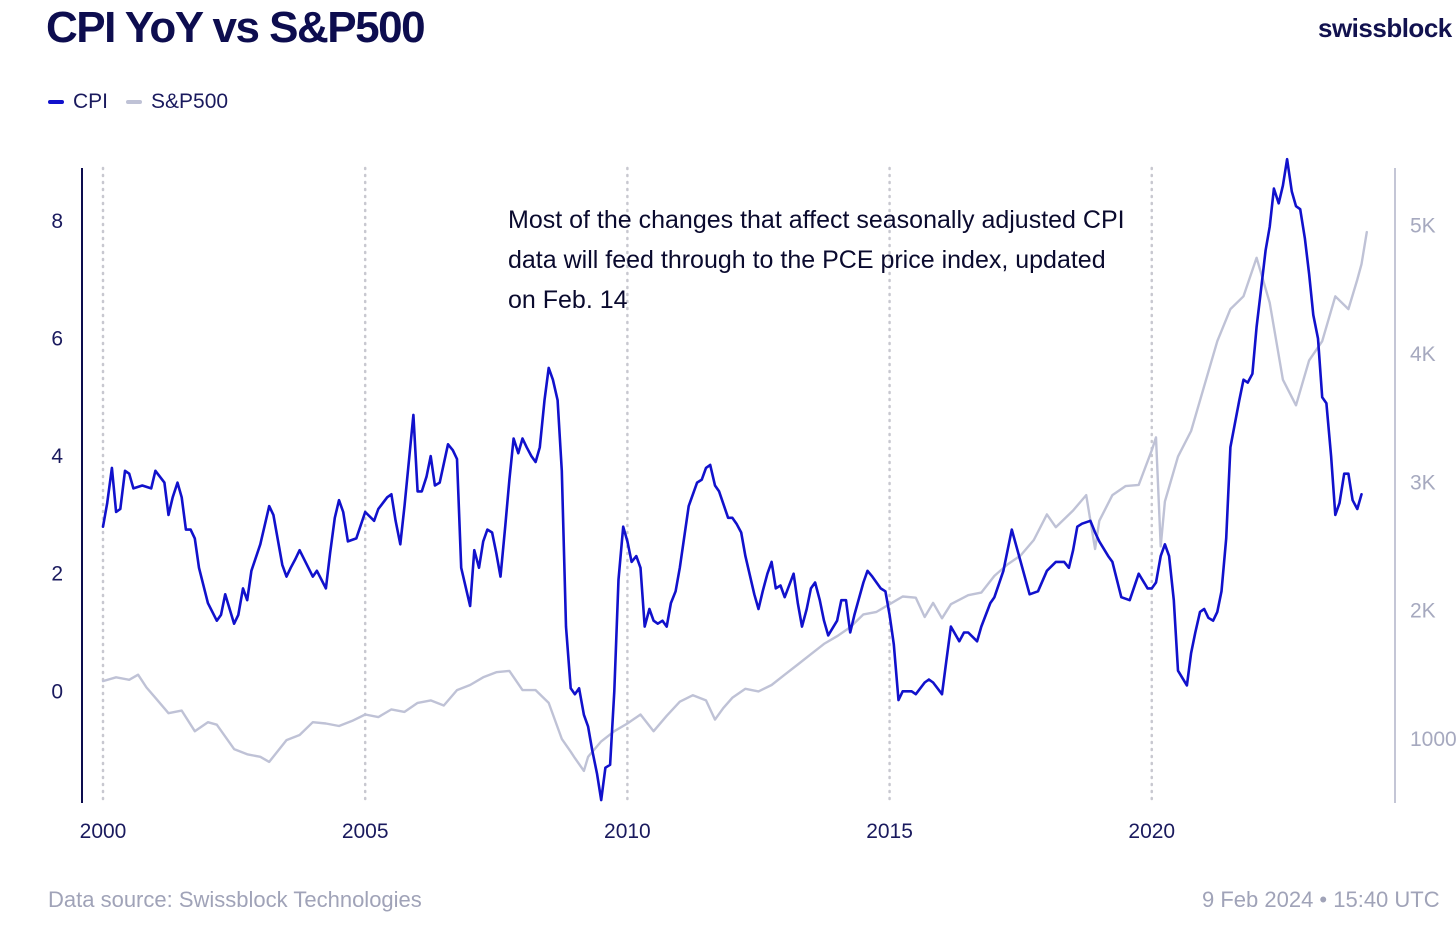 The image size is (1456, 937). What do you see at coordinates (57, 691) in the screenshot?
I see `y-left-tick-0: 0` at bounding box center [57, 691].